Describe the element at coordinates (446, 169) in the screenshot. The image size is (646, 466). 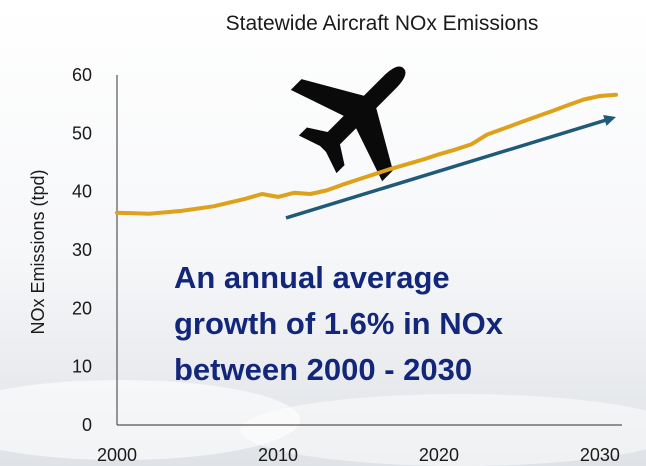
I see `trend-arrow-shaft` at that location.